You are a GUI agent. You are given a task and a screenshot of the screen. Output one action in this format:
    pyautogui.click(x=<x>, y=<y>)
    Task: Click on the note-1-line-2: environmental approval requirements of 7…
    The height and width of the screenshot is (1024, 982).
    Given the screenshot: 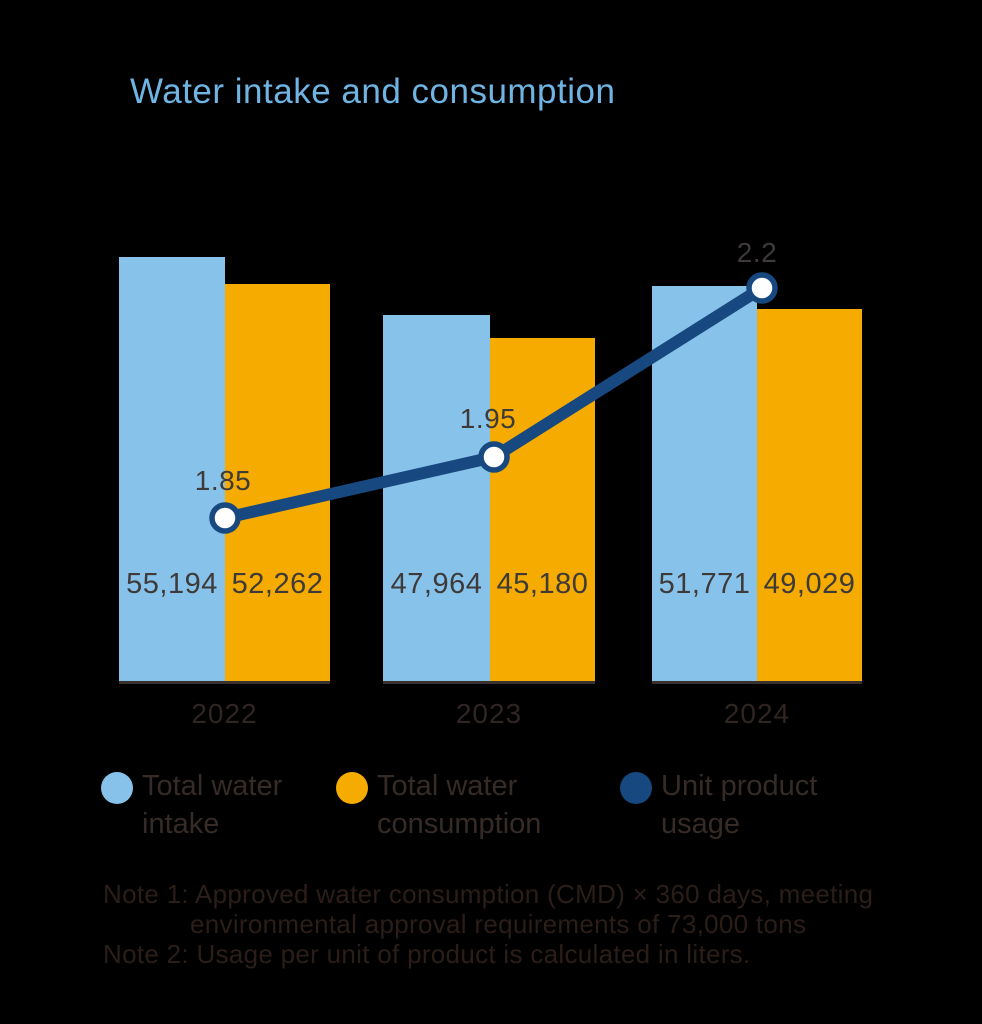 What is the action you would take?
    pyautogui.click(x=498, y=924)
    